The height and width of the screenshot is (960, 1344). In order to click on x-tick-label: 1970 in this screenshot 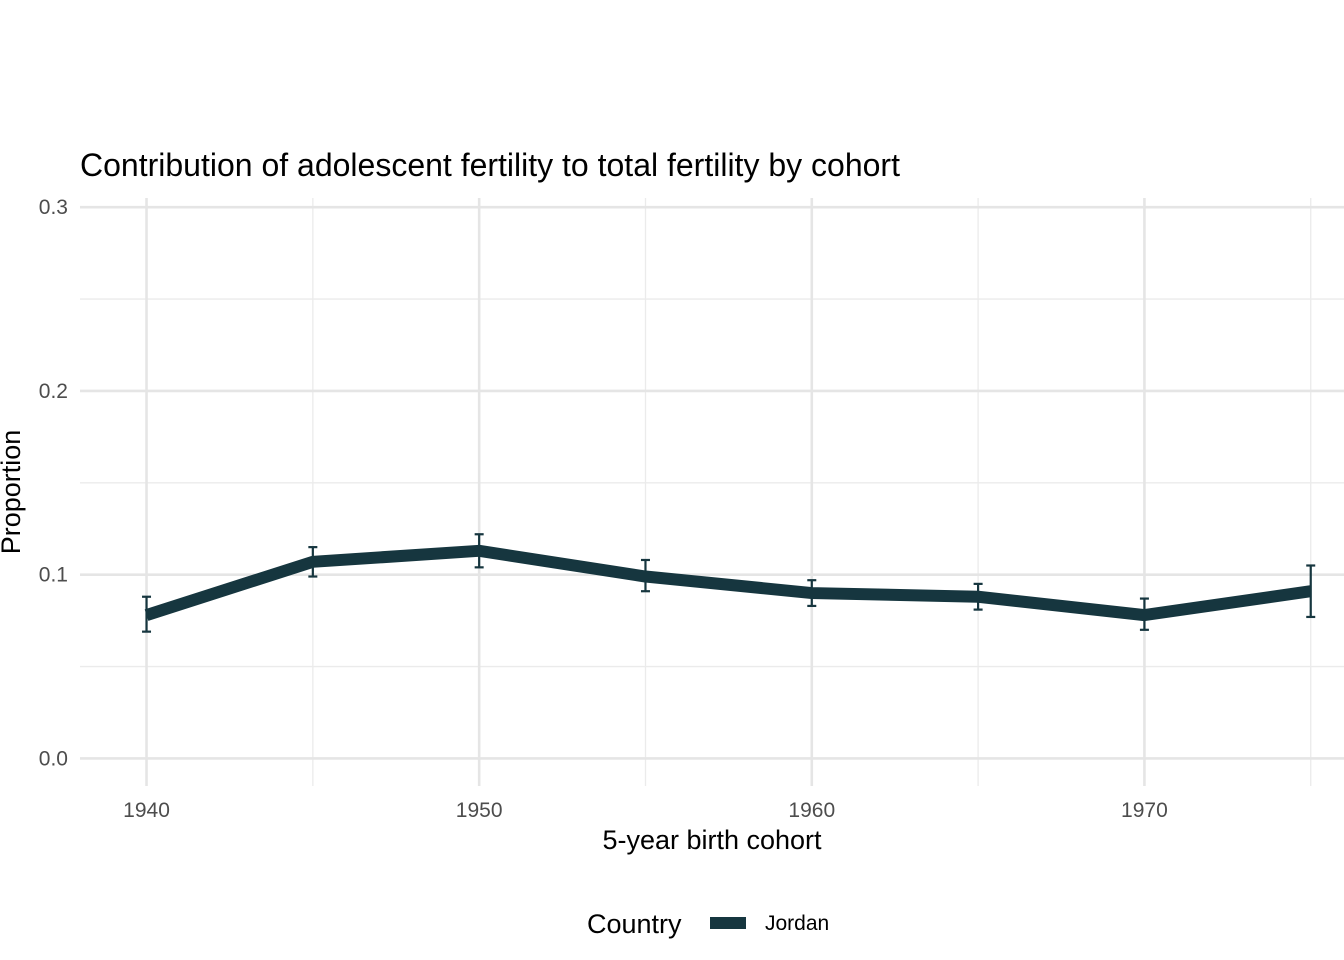, I will do `click(1144, 810)`.